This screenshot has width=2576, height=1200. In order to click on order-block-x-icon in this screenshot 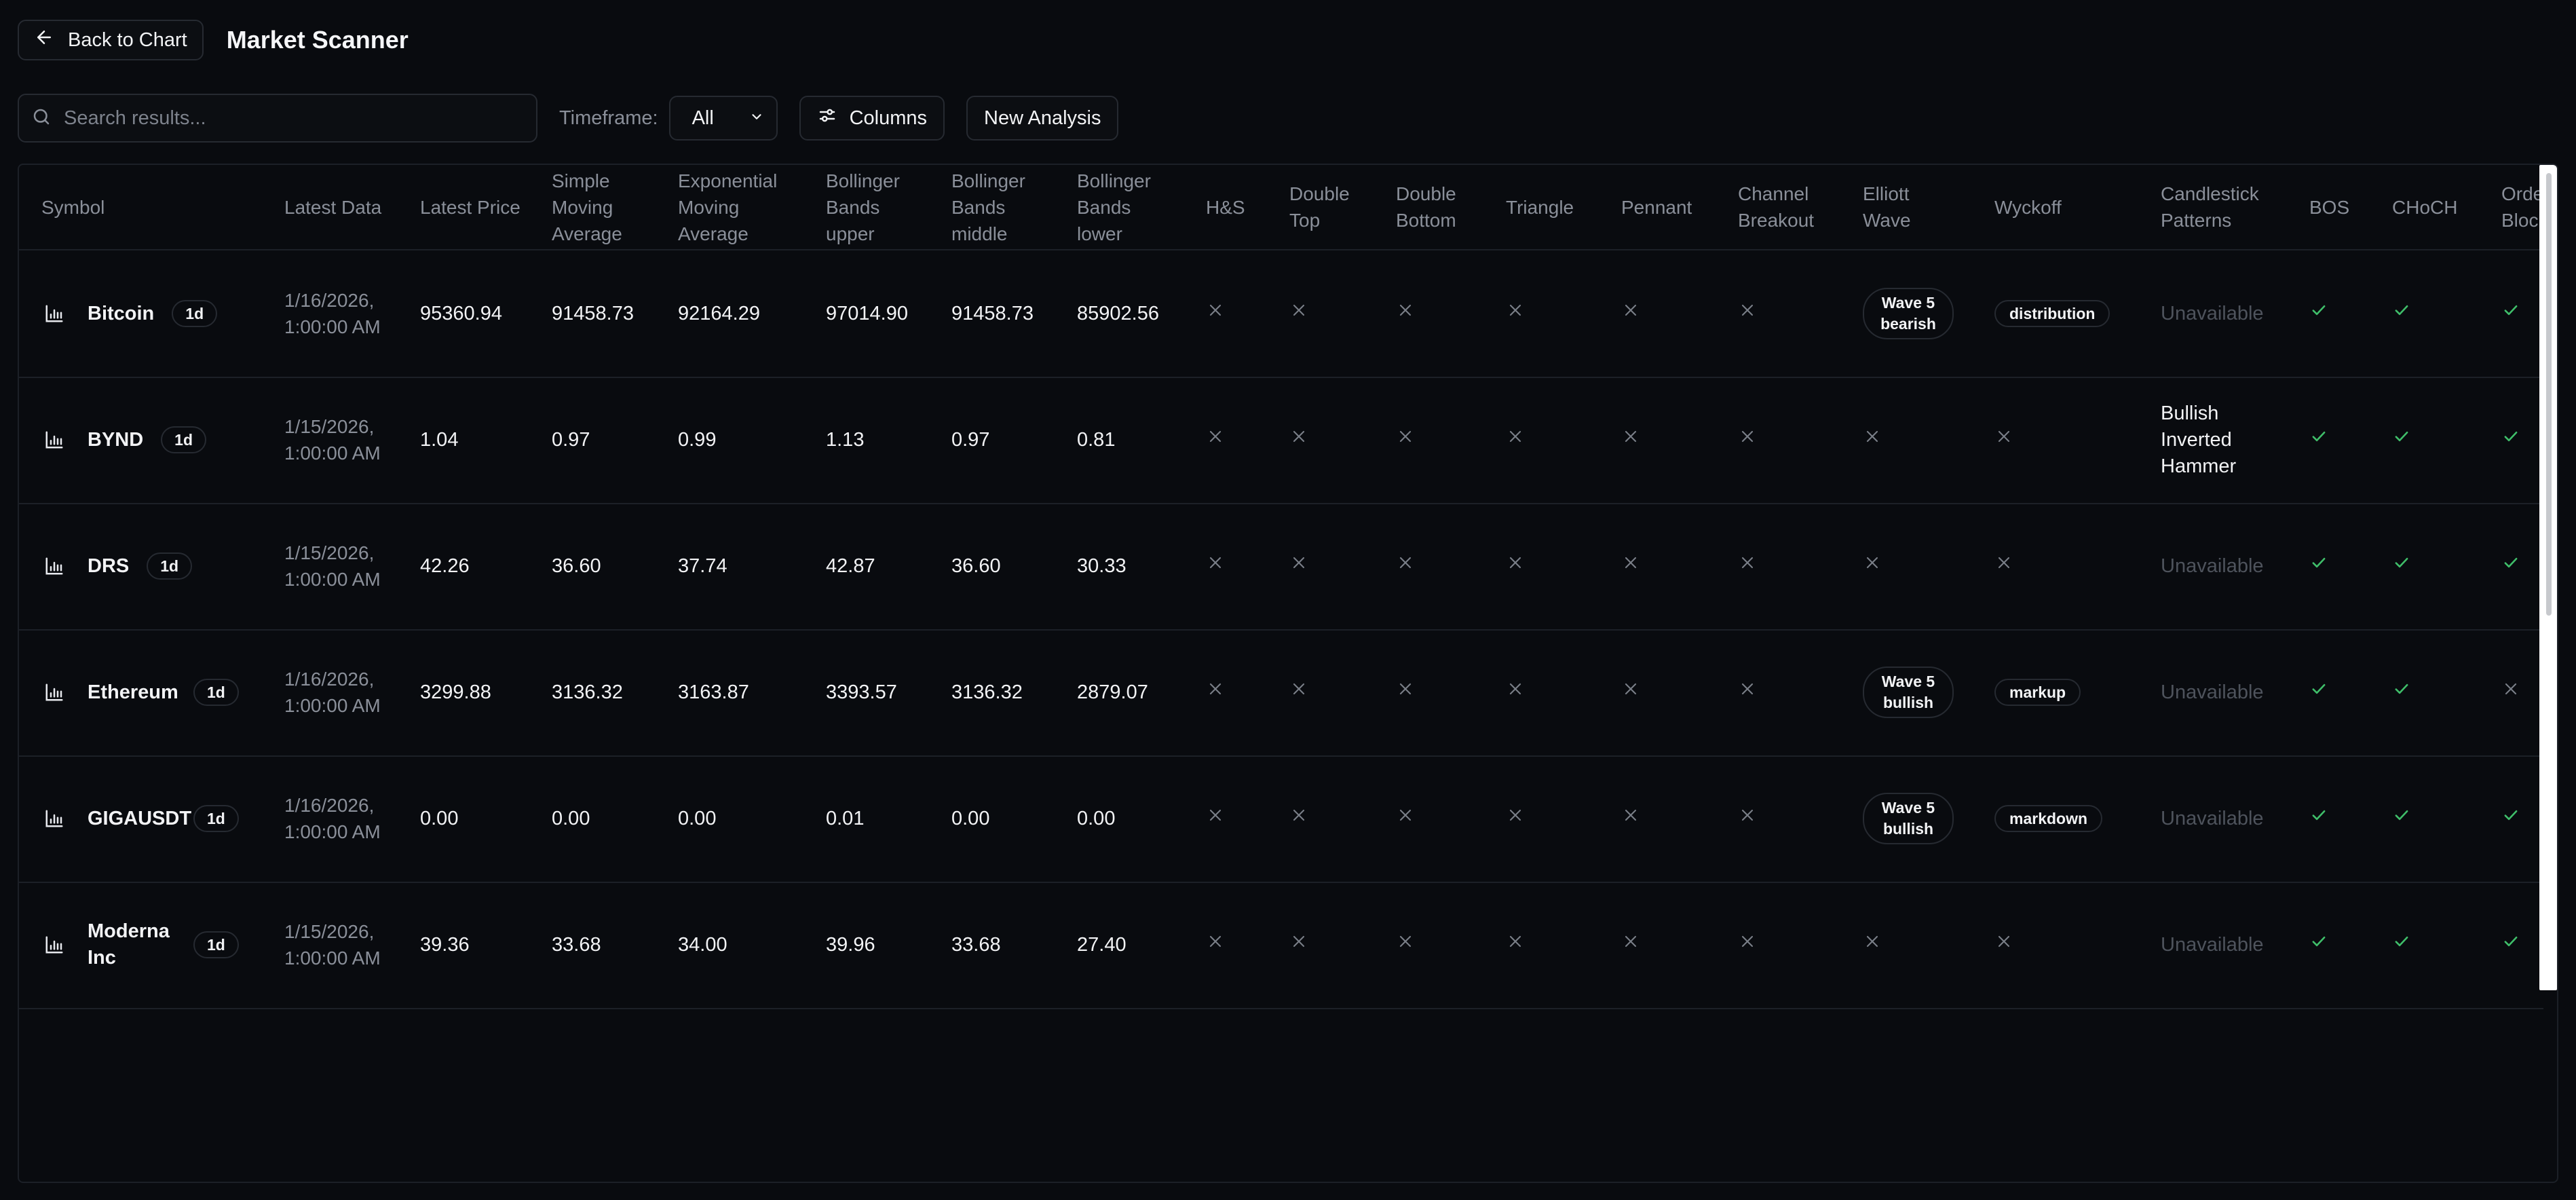, I will do `click(2511, 693)`.